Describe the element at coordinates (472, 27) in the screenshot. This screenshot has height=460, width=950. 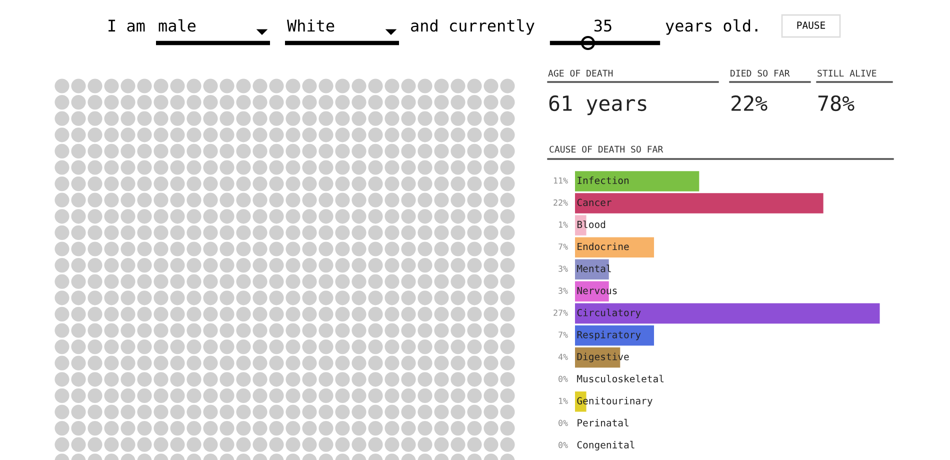
I see `text: and currently` at that location.